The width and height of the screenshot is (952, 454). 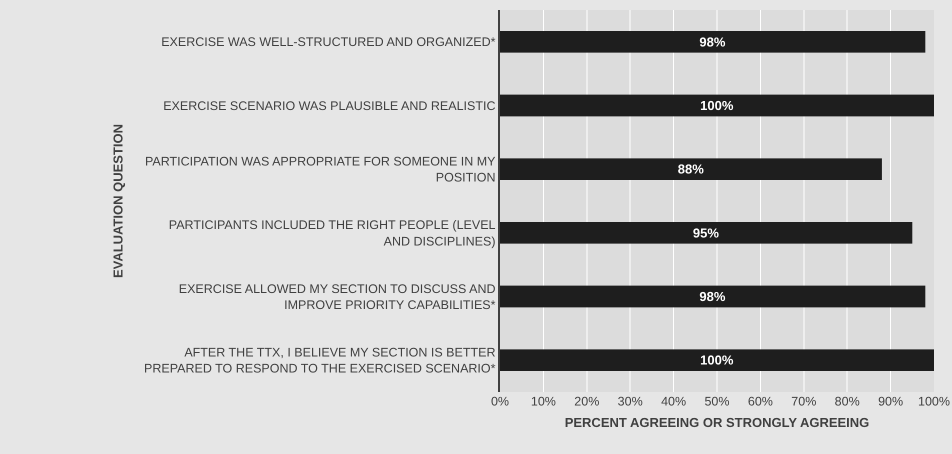 What do you see at coordinates (717, 422) in the screenshot?
I see `x-axis-title: PERCENT AGREEING OR STRONGLY AGREEING` at bounding box center [717, 422].